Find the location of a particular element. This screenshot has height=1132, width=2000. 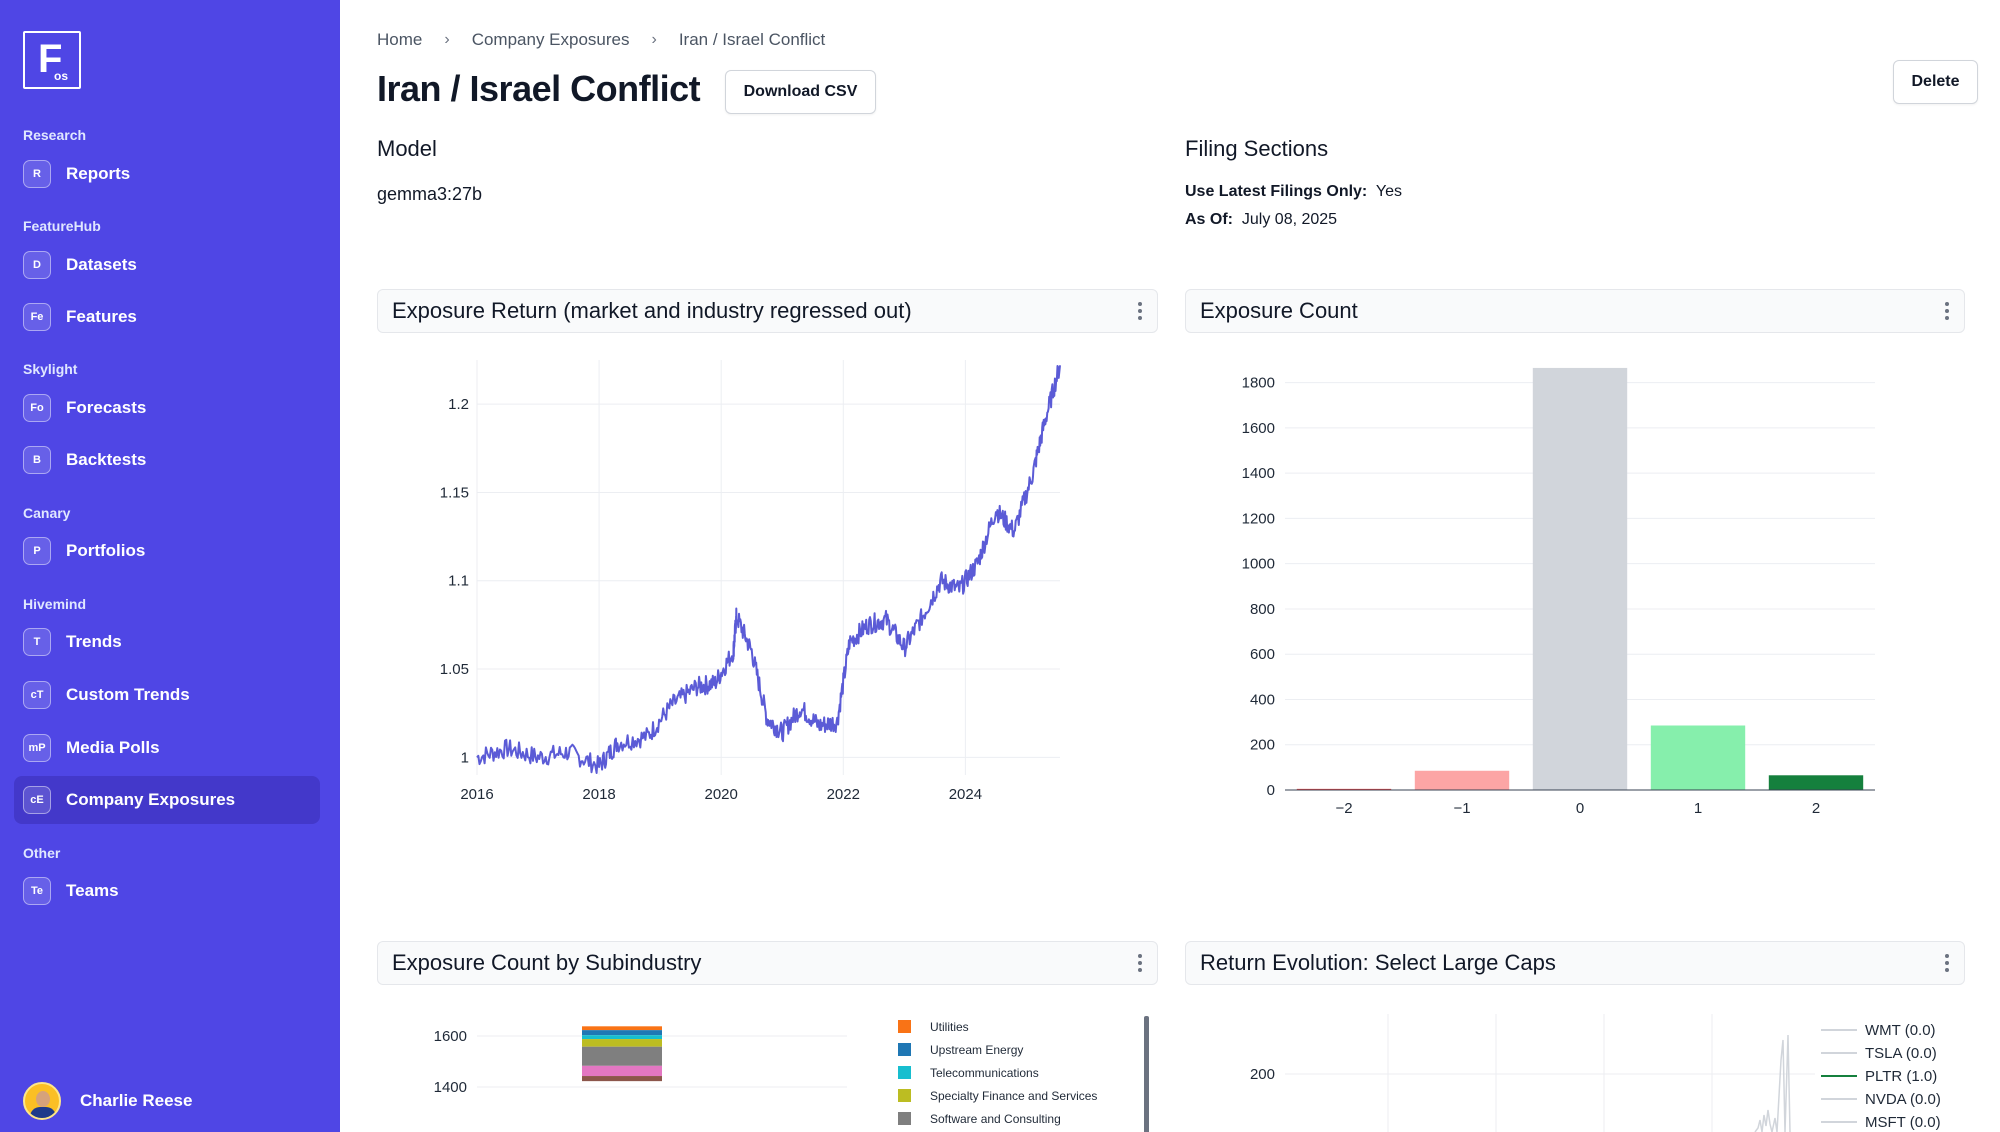

nav-item-label: Trends is located at coordinates (94, 641).